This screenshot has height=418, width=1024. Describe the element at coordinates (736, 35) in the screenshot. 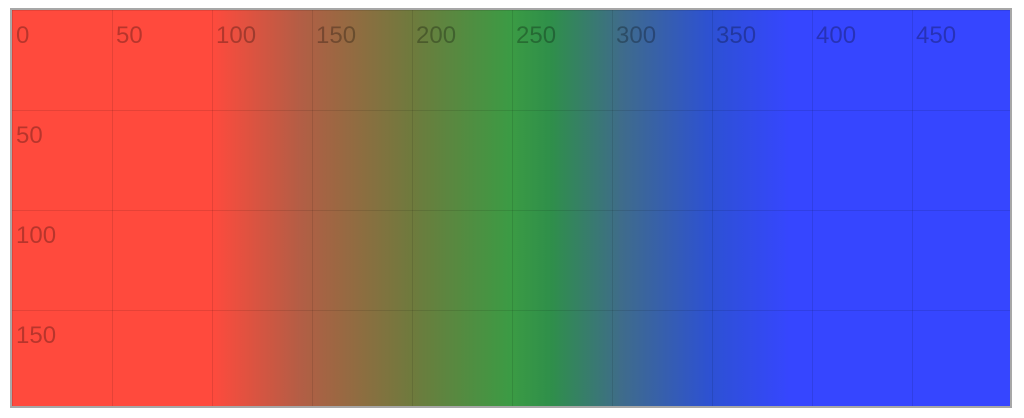

I see `x-axis-label-350: 350` at that location.